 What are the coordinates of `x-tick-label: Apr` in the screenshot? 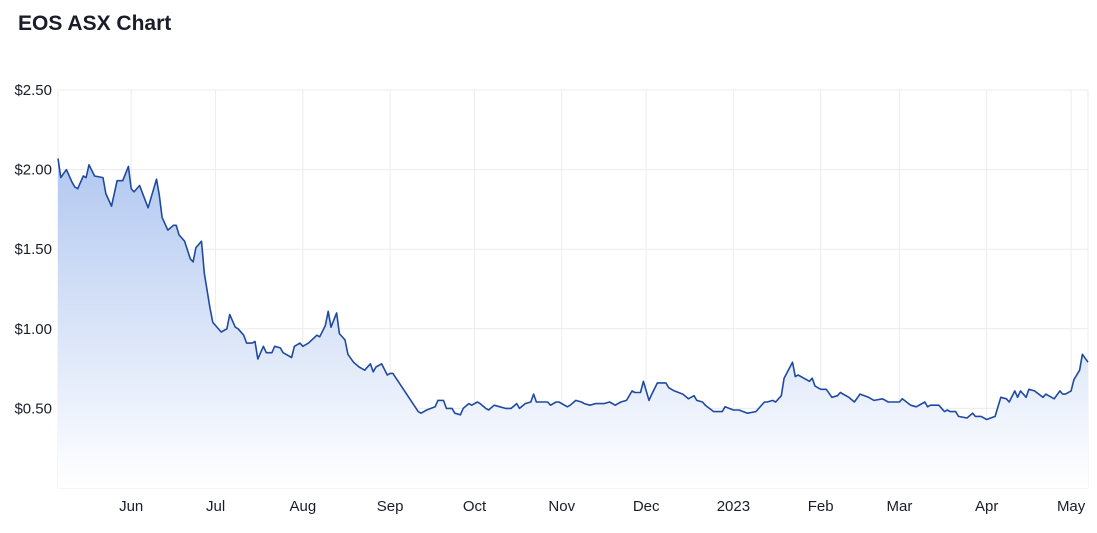 It's located at (986, 506).